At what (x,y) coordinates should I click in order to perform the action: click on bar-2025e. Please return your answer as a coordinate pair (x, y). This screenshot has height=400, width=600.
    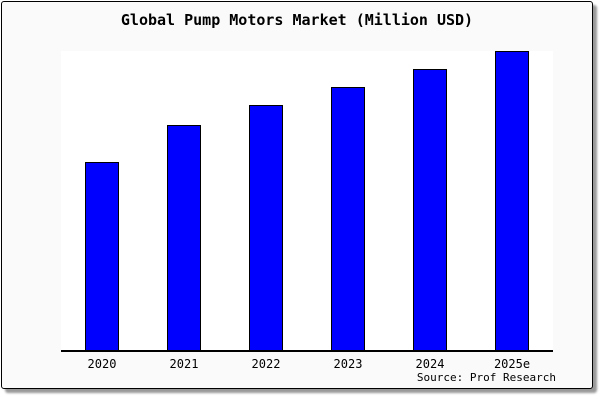
    Looking at the image, I should click on (512, 200).